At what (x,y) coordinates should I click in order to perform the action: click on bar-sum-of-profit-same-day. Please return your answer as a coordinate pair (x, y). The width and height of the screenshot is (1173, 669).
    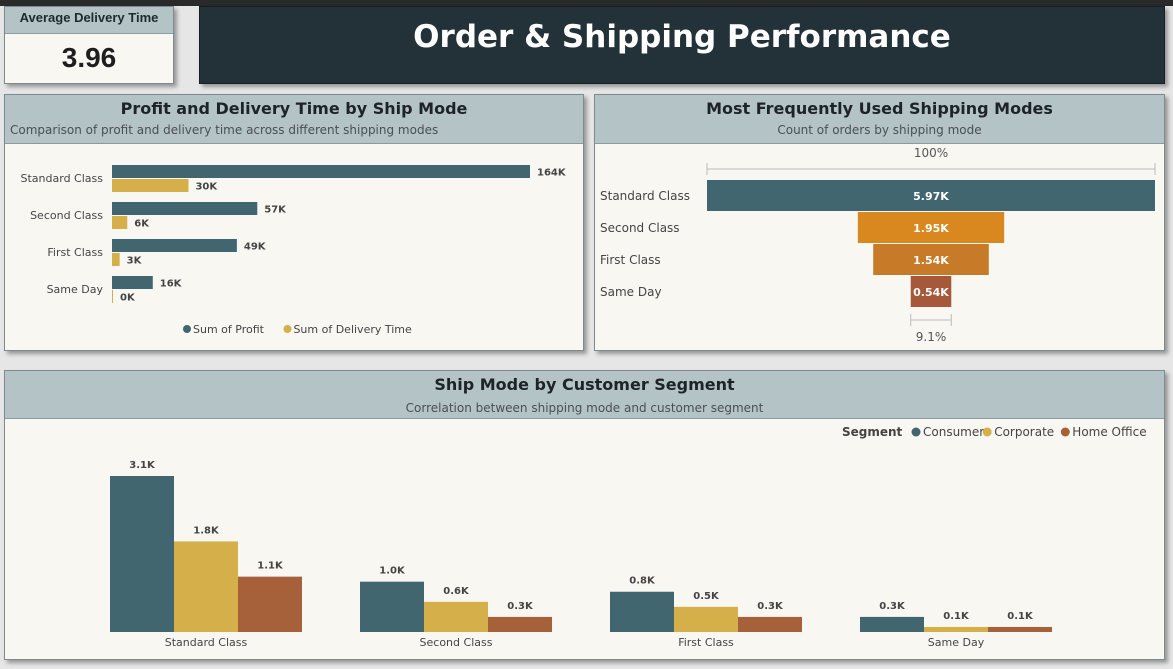
    Looking at the image, I should click on (132, 282).